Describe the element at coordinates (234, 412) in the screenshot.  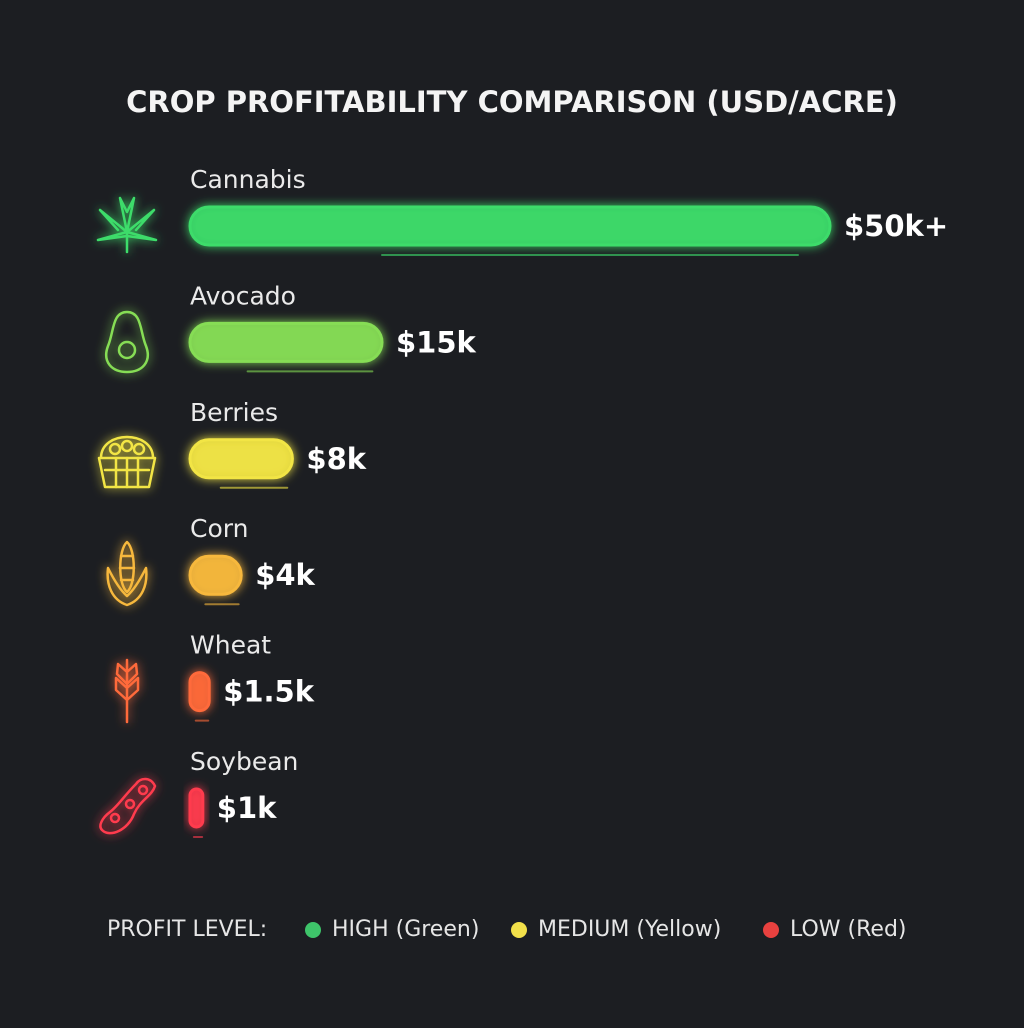
I see `category-label: Berries` at that location.